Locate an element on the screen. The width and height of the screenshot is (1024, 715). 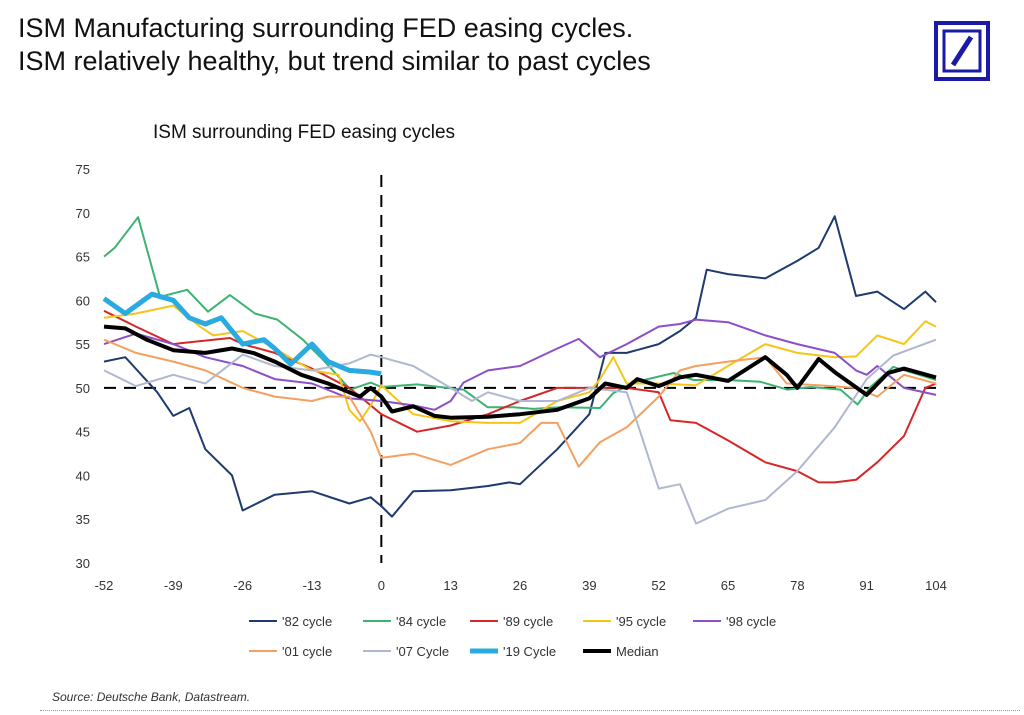
legend-label: '84 cycle is located at coordinates (421, 621).